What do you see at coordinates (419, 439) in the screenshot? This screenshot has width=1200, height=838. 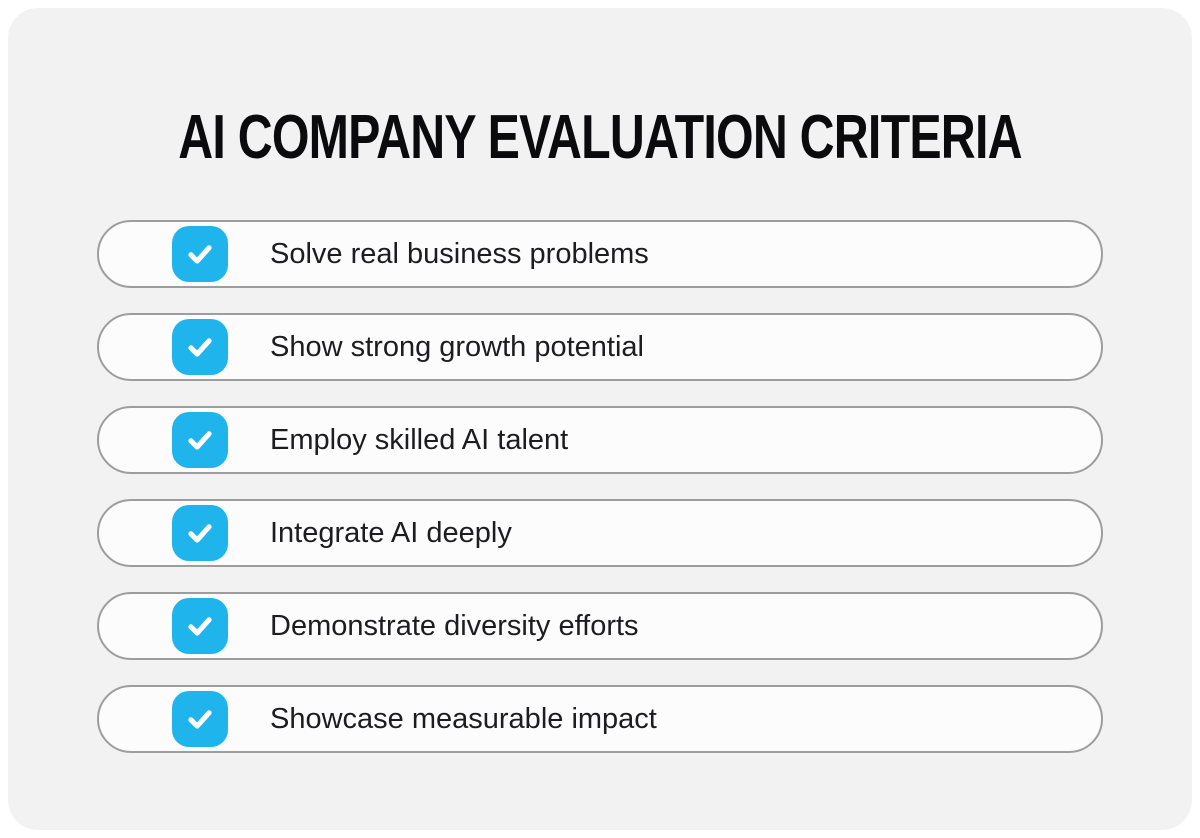 I see `checklist-item-label: Employ skilled AI talent` at bounding box center [419, 439].